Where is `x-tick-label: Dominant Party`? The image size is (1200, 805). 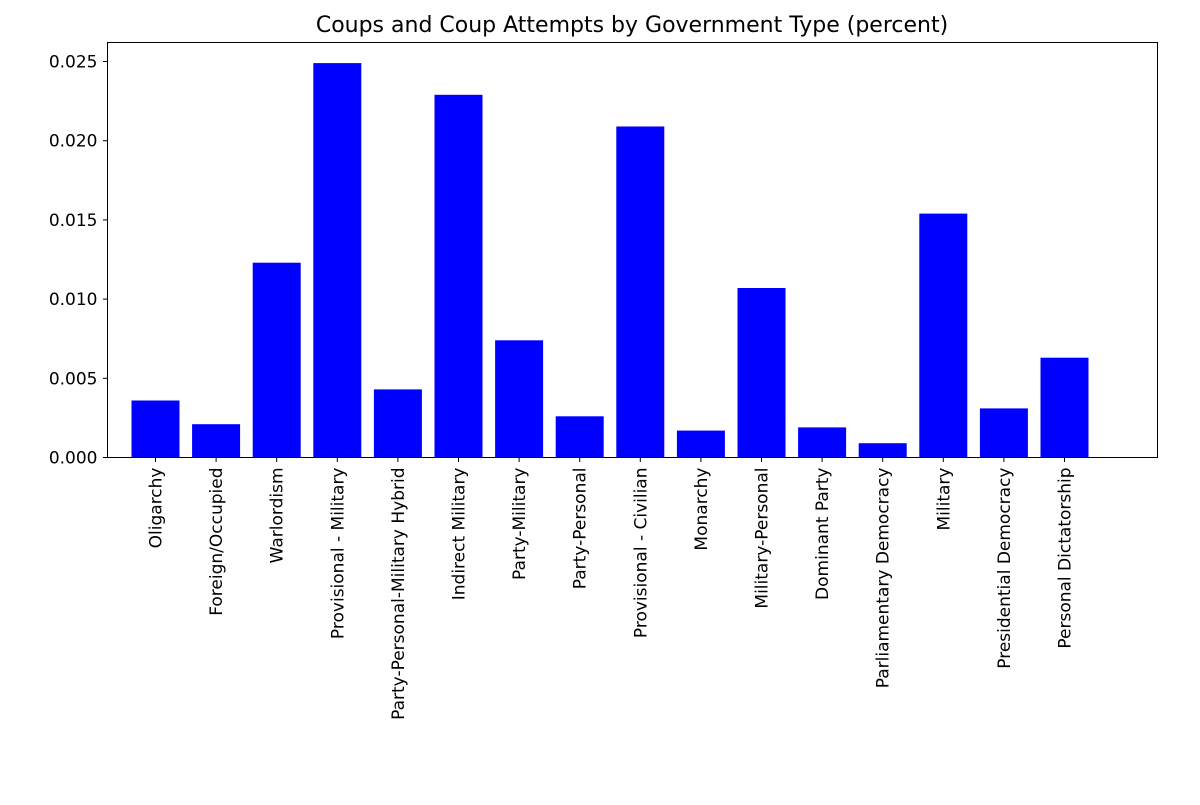 x-tick-label: Dominant Party is located at coordinates (823, 534).